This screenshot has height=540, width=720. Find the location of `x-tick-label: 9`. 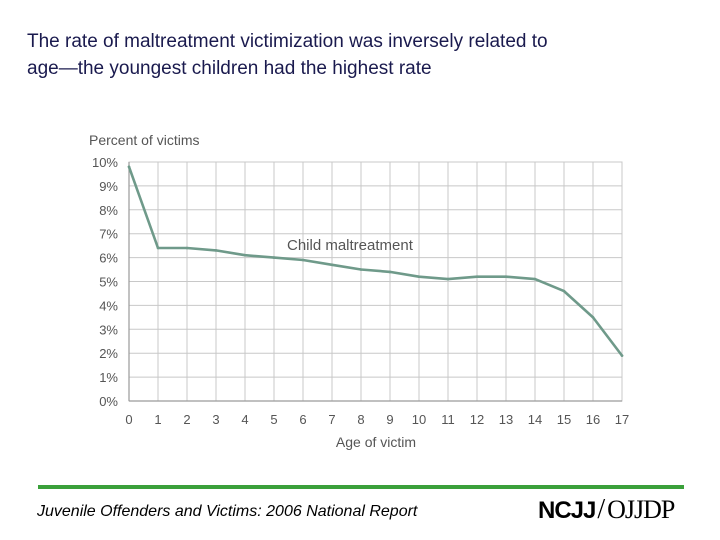

x-tick-label: 9 is located at coordinates (389, 419).